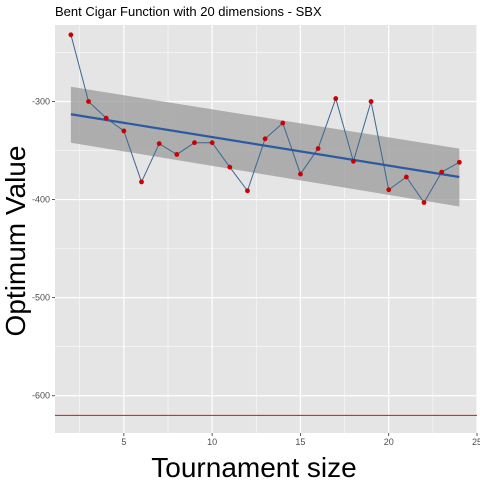 Image resolution: width=480 pixels, height=480 pixels. I want to click on y-axis-title: Optimum Value, so click(15, 241).